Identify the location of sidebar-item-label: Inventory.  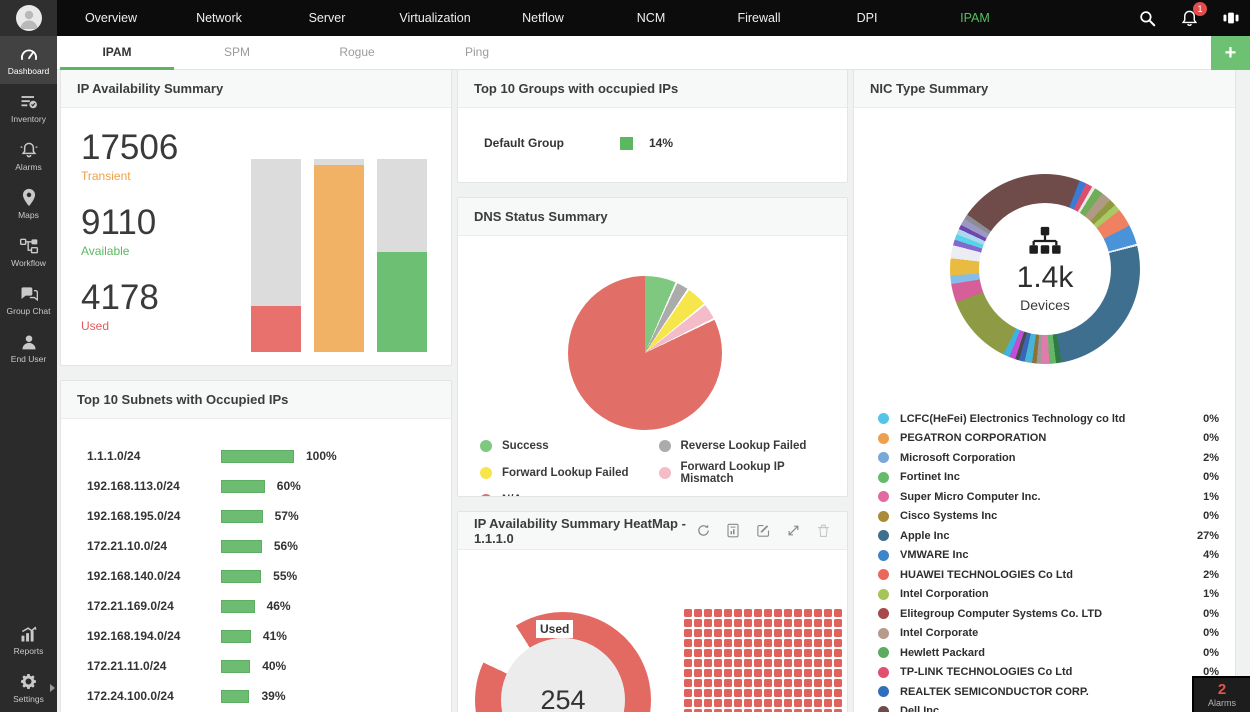
(28, 118).